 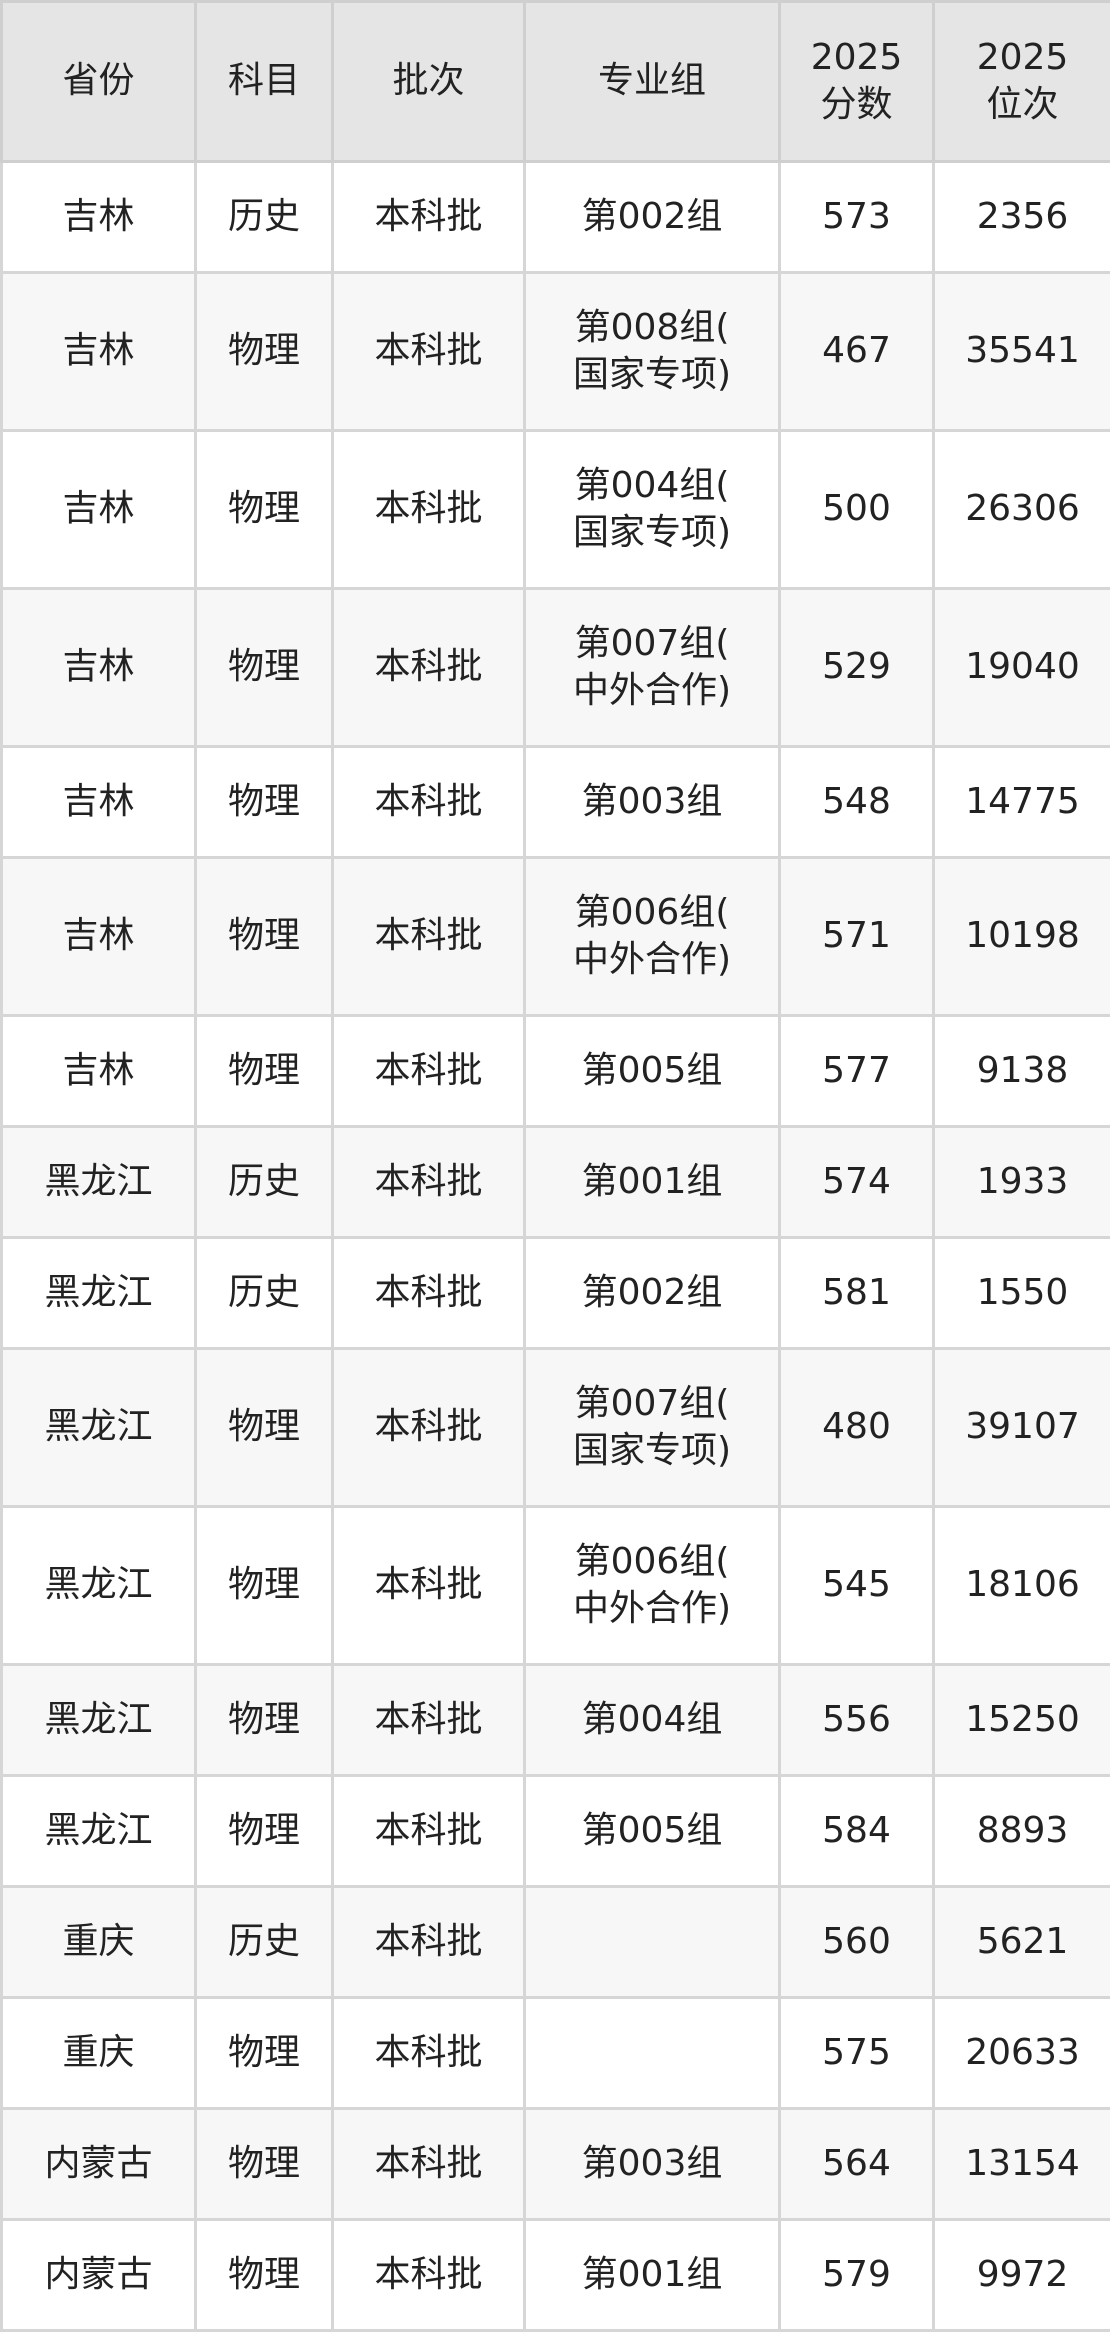 What do you see at coordinates (856, 2053) in the screenshot?
I see `cell-score-2025: 575` at bounding box center [856, 2053].